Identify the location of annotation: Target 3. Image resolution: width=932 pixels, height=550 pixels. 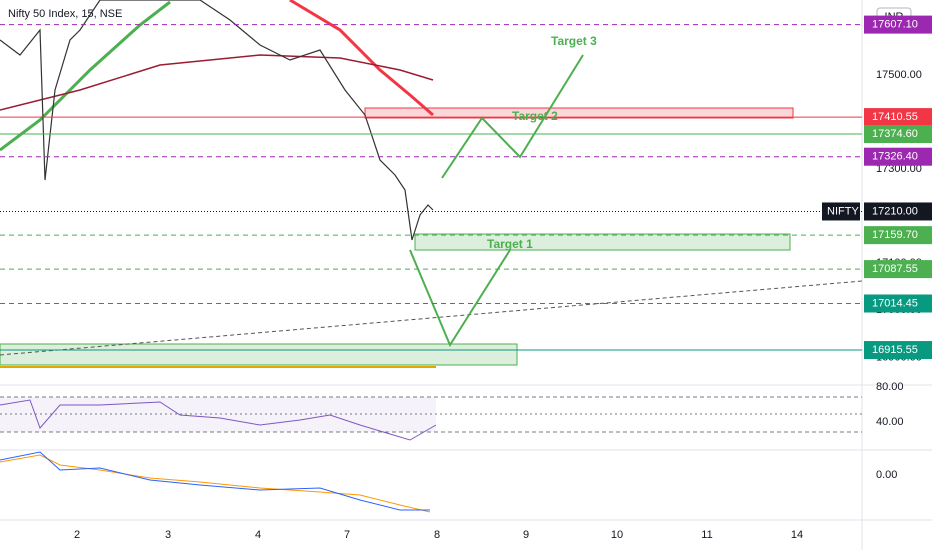
(574, 41).